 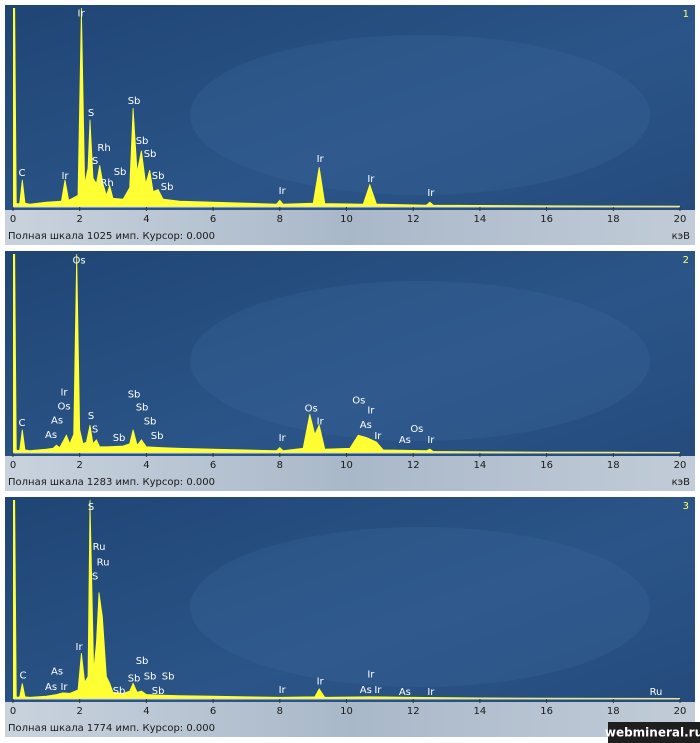 I want to click on panel-number: 3, so click(x=686, y=506).